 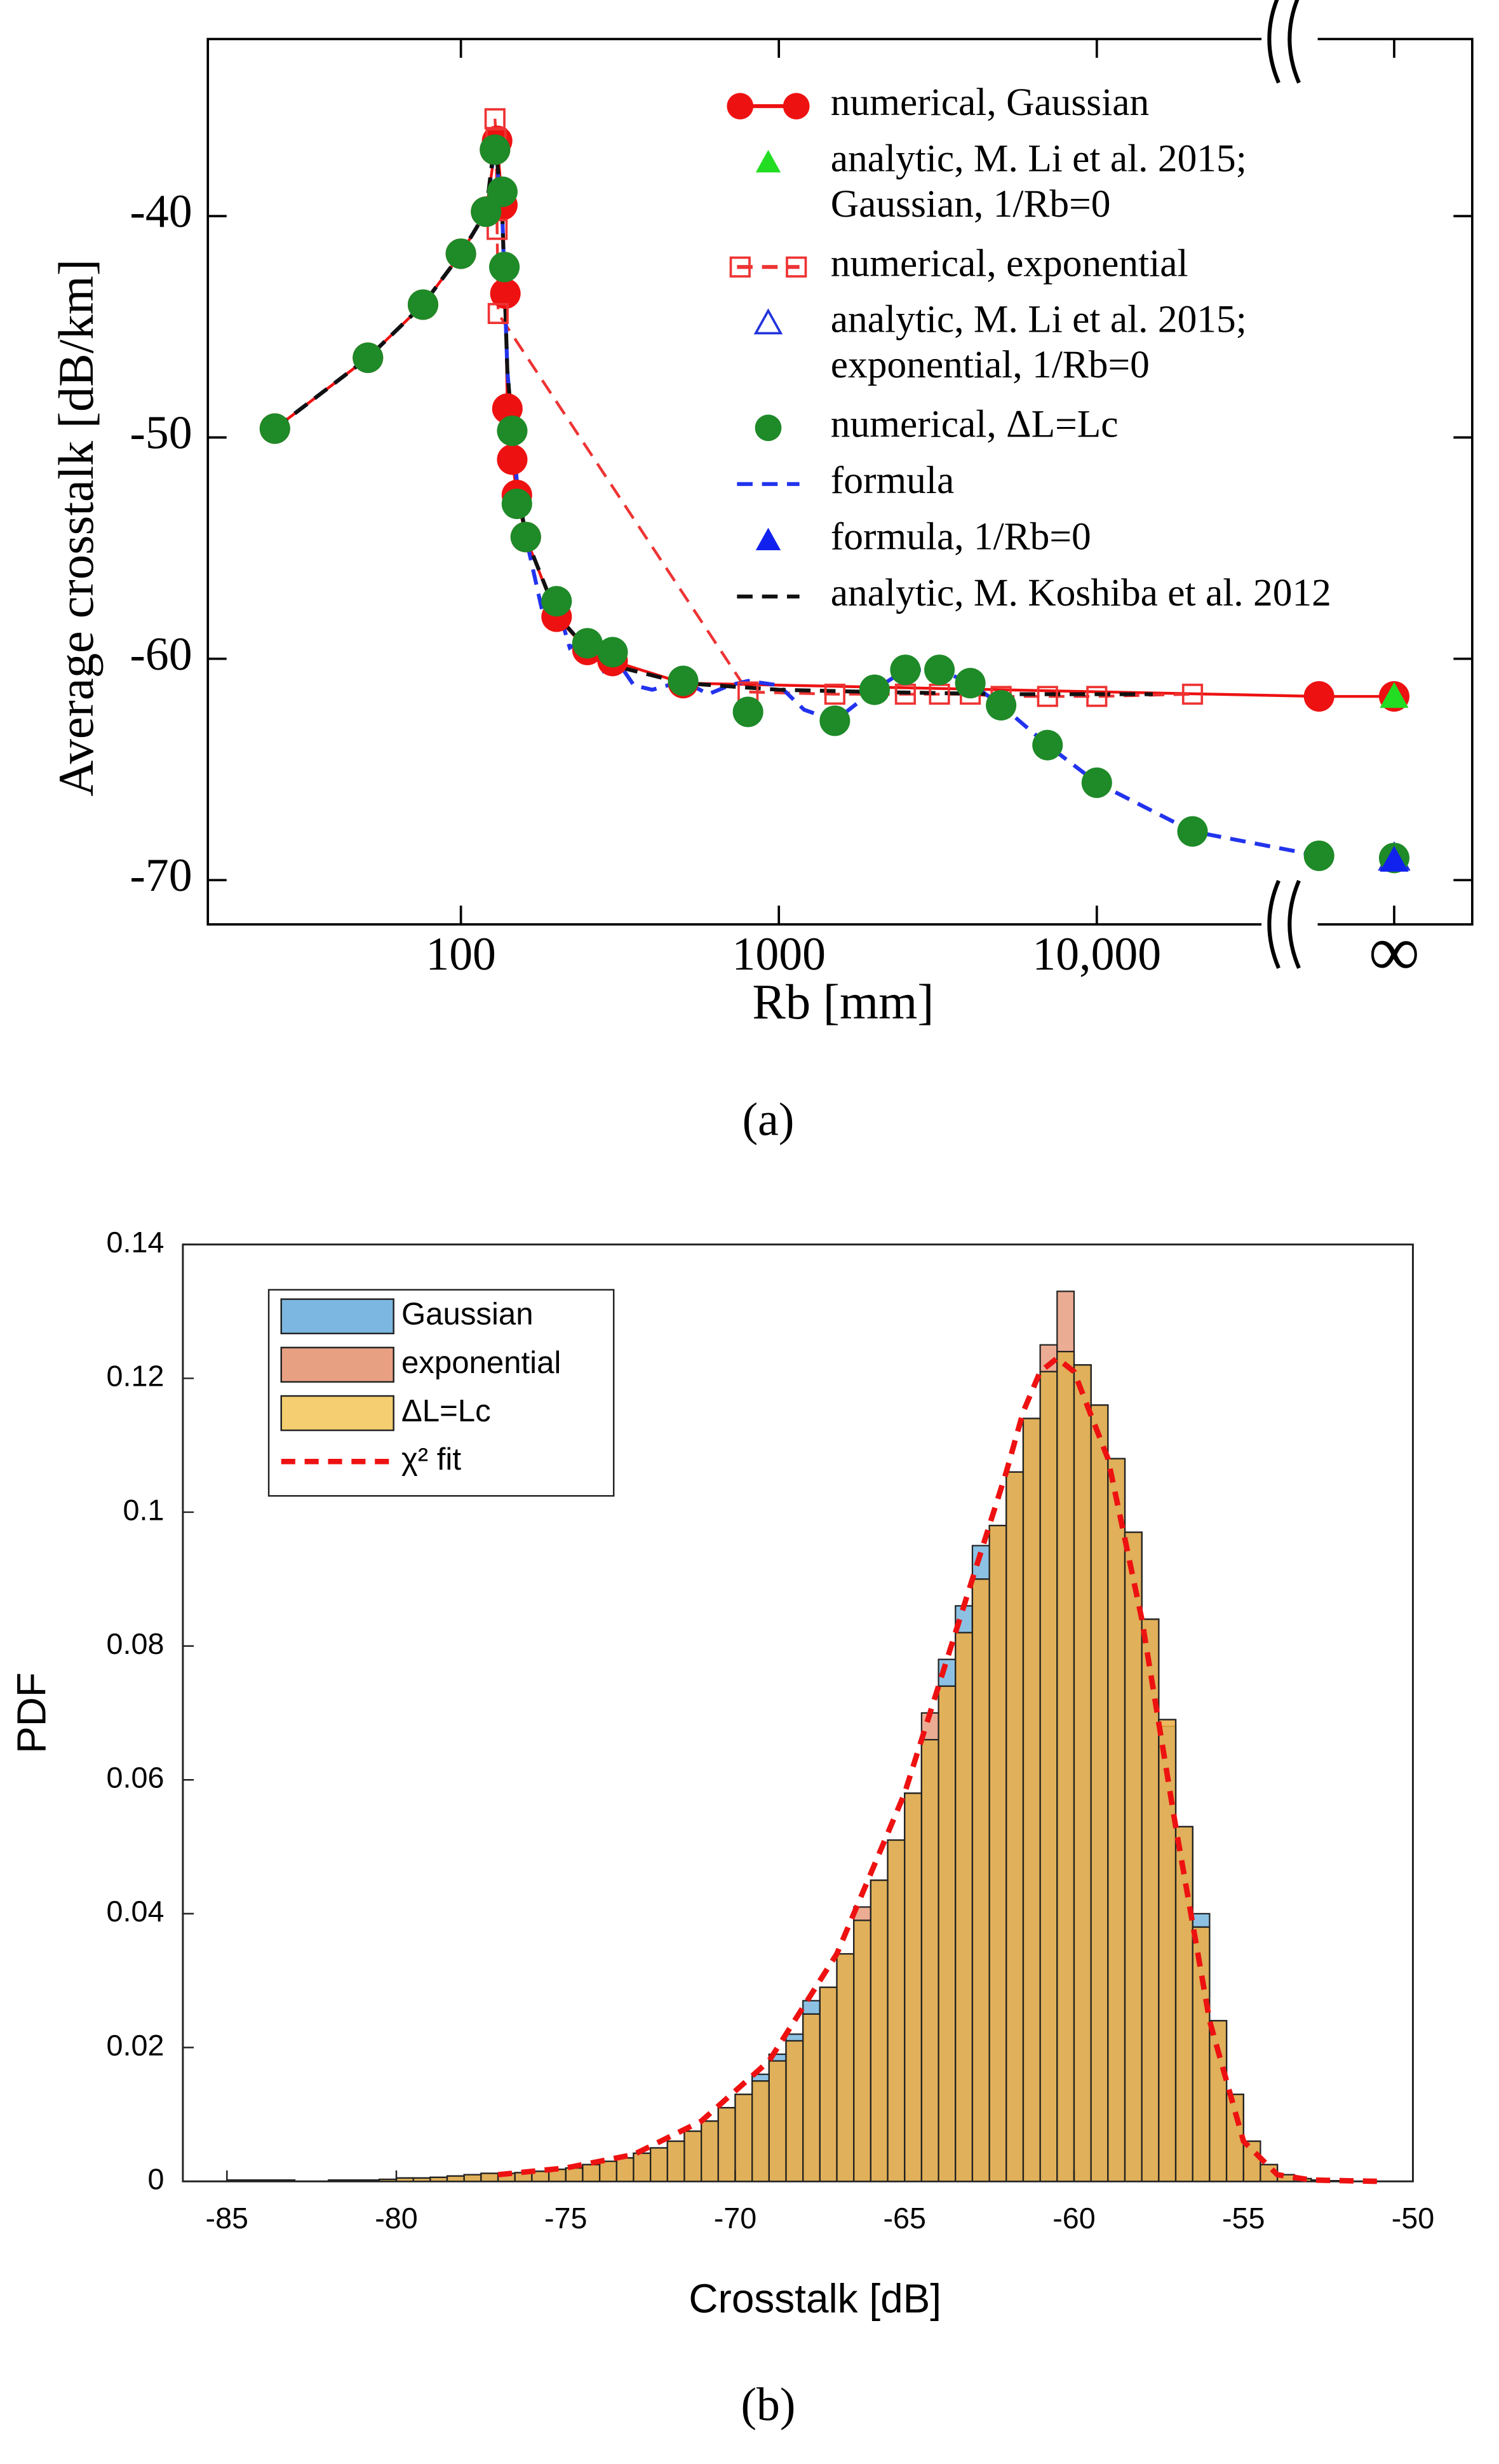 What do you see at coordinates (768, 2404) in the screenshot?
I see `caption: (b)` at bounding box center [768, 2404].